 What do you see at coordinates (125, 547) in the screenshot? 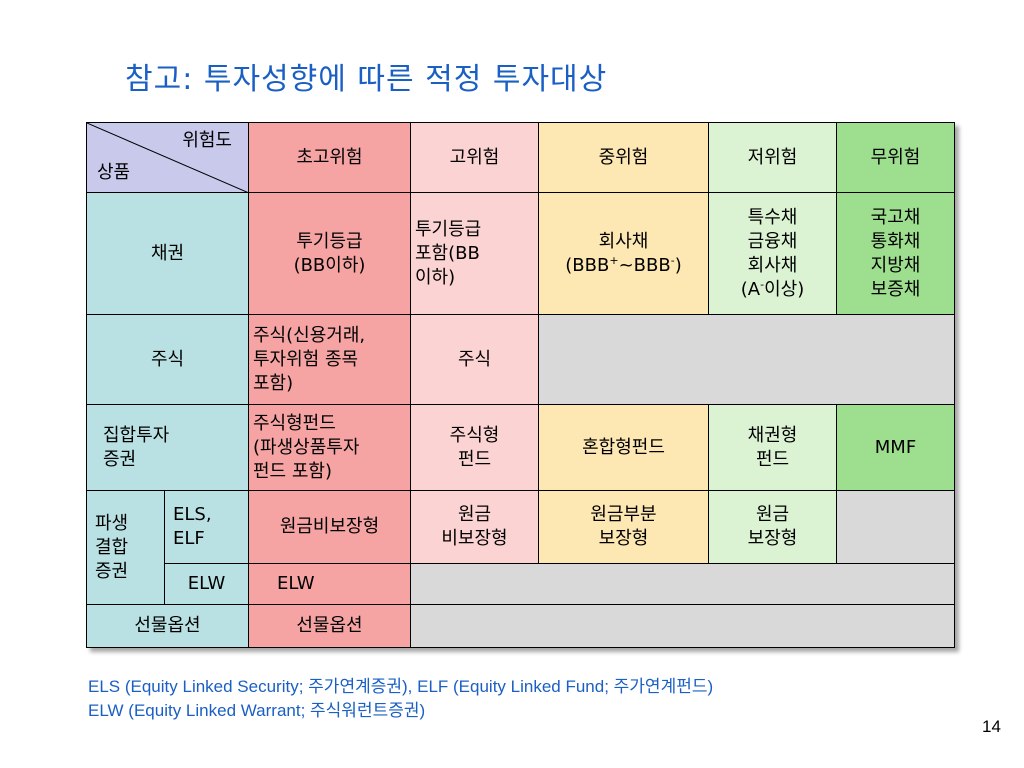
I see `row-label-derivative: 파생 결합 증권` at bounding box center [125, 547].